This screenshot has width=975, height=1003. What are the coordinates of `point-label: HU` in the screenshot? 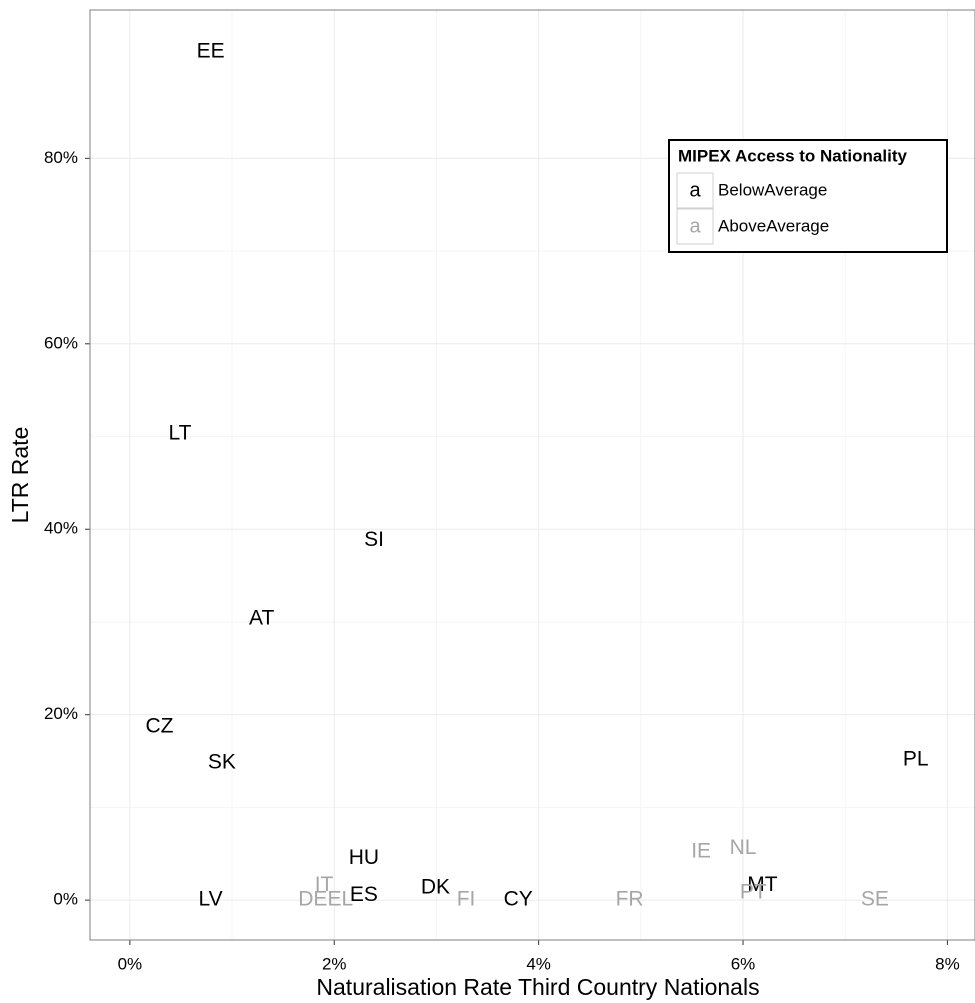 It's located at (364, 857).